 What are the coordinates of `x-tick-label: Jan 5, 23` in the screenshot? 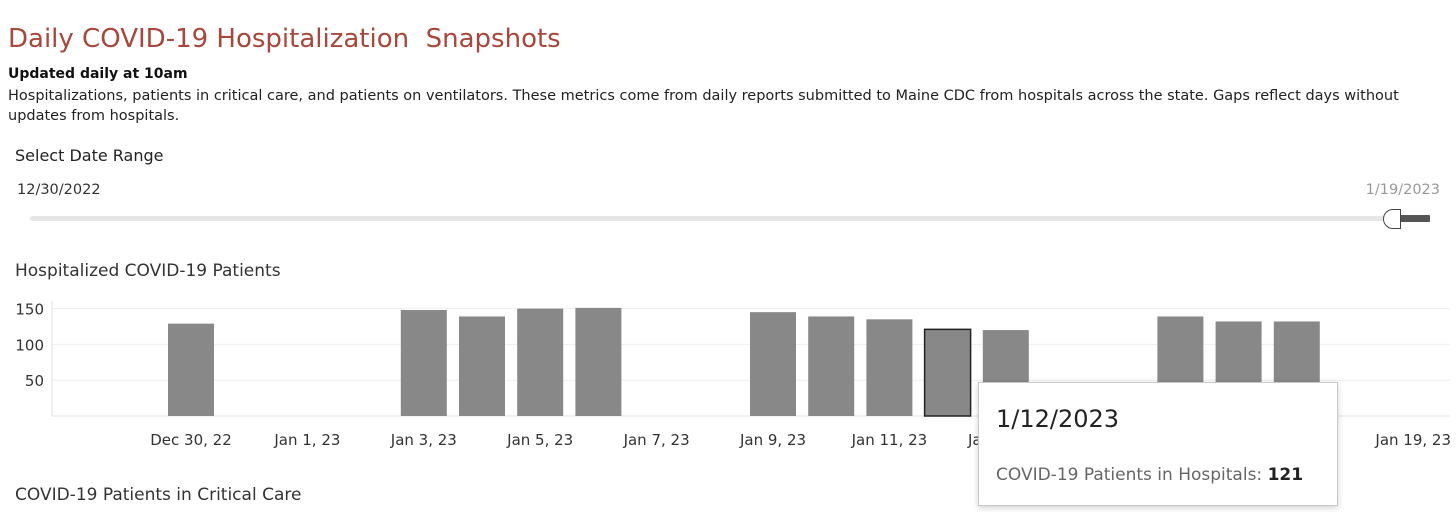 It's located at (539, 440).